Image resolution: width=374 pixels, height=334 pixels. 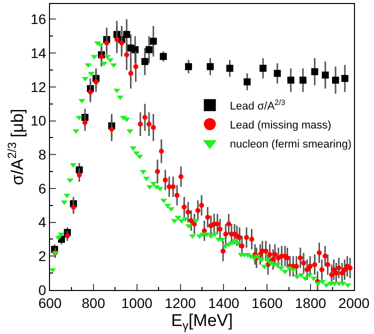 What do you see at coordinates (180, 302) in the screenshot?
I see `x-tick-label: 1200` at bounding box center [180, 302].